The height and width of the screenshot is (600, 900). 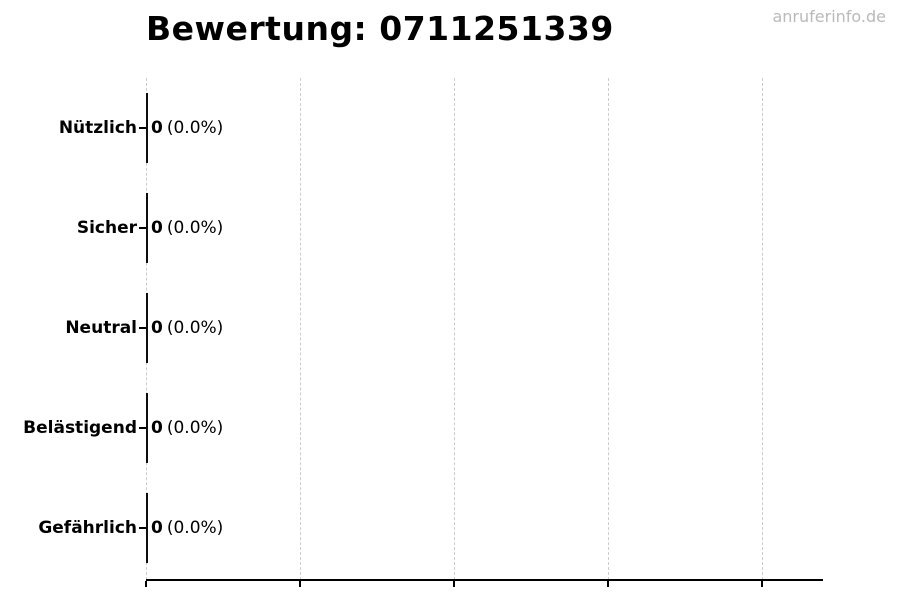 I want to click on category-label: Gefährlich, so click(x=87, y=528).